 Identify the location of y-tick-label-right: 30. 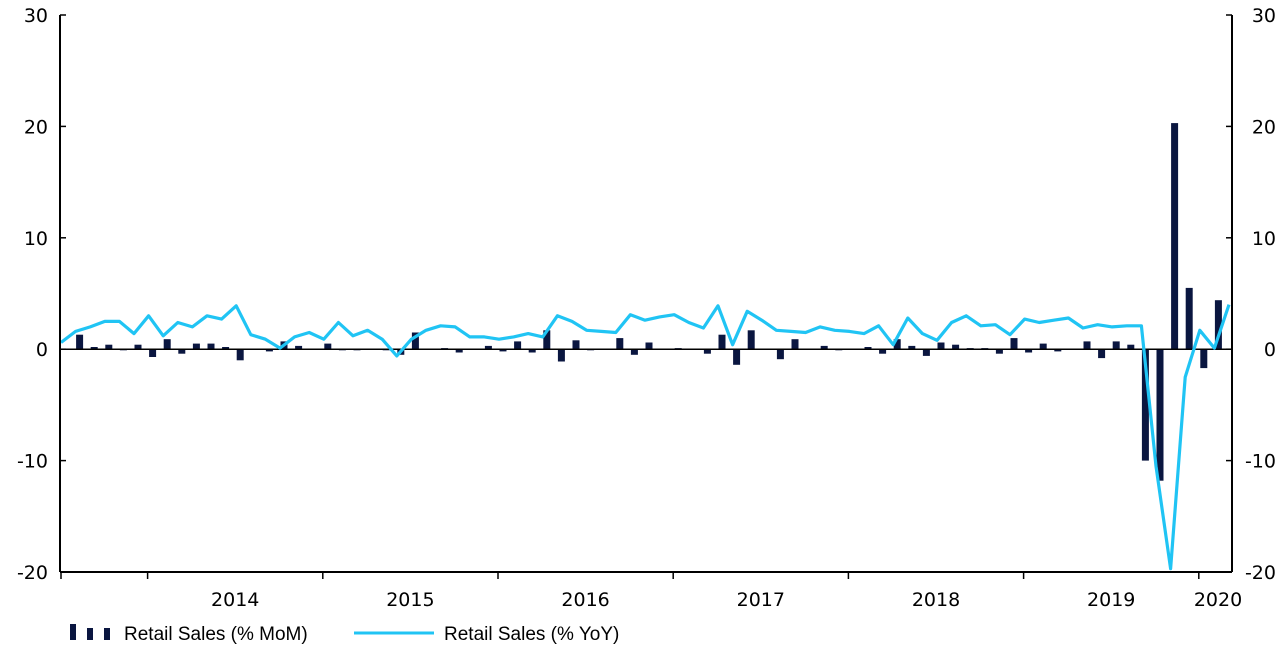
(1264, 16).